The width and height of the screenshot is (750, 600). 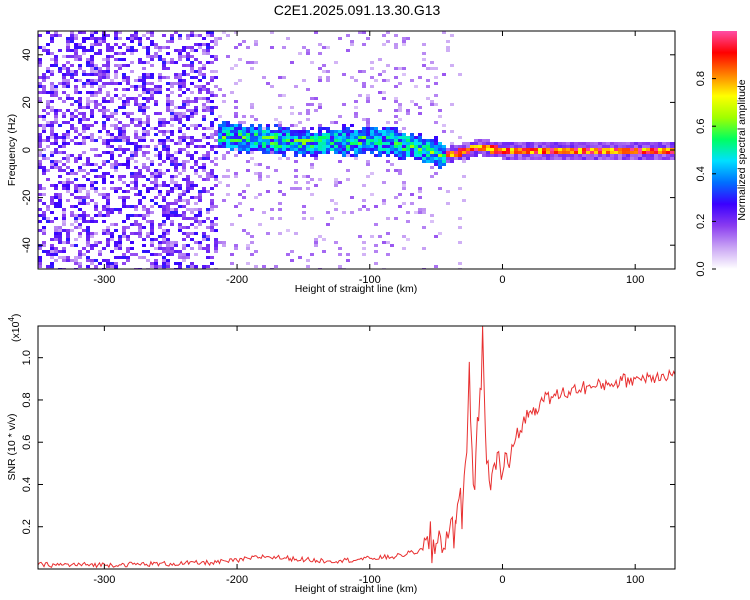 I want to click on x-tick-label: 100, so click(x=635, y=580).